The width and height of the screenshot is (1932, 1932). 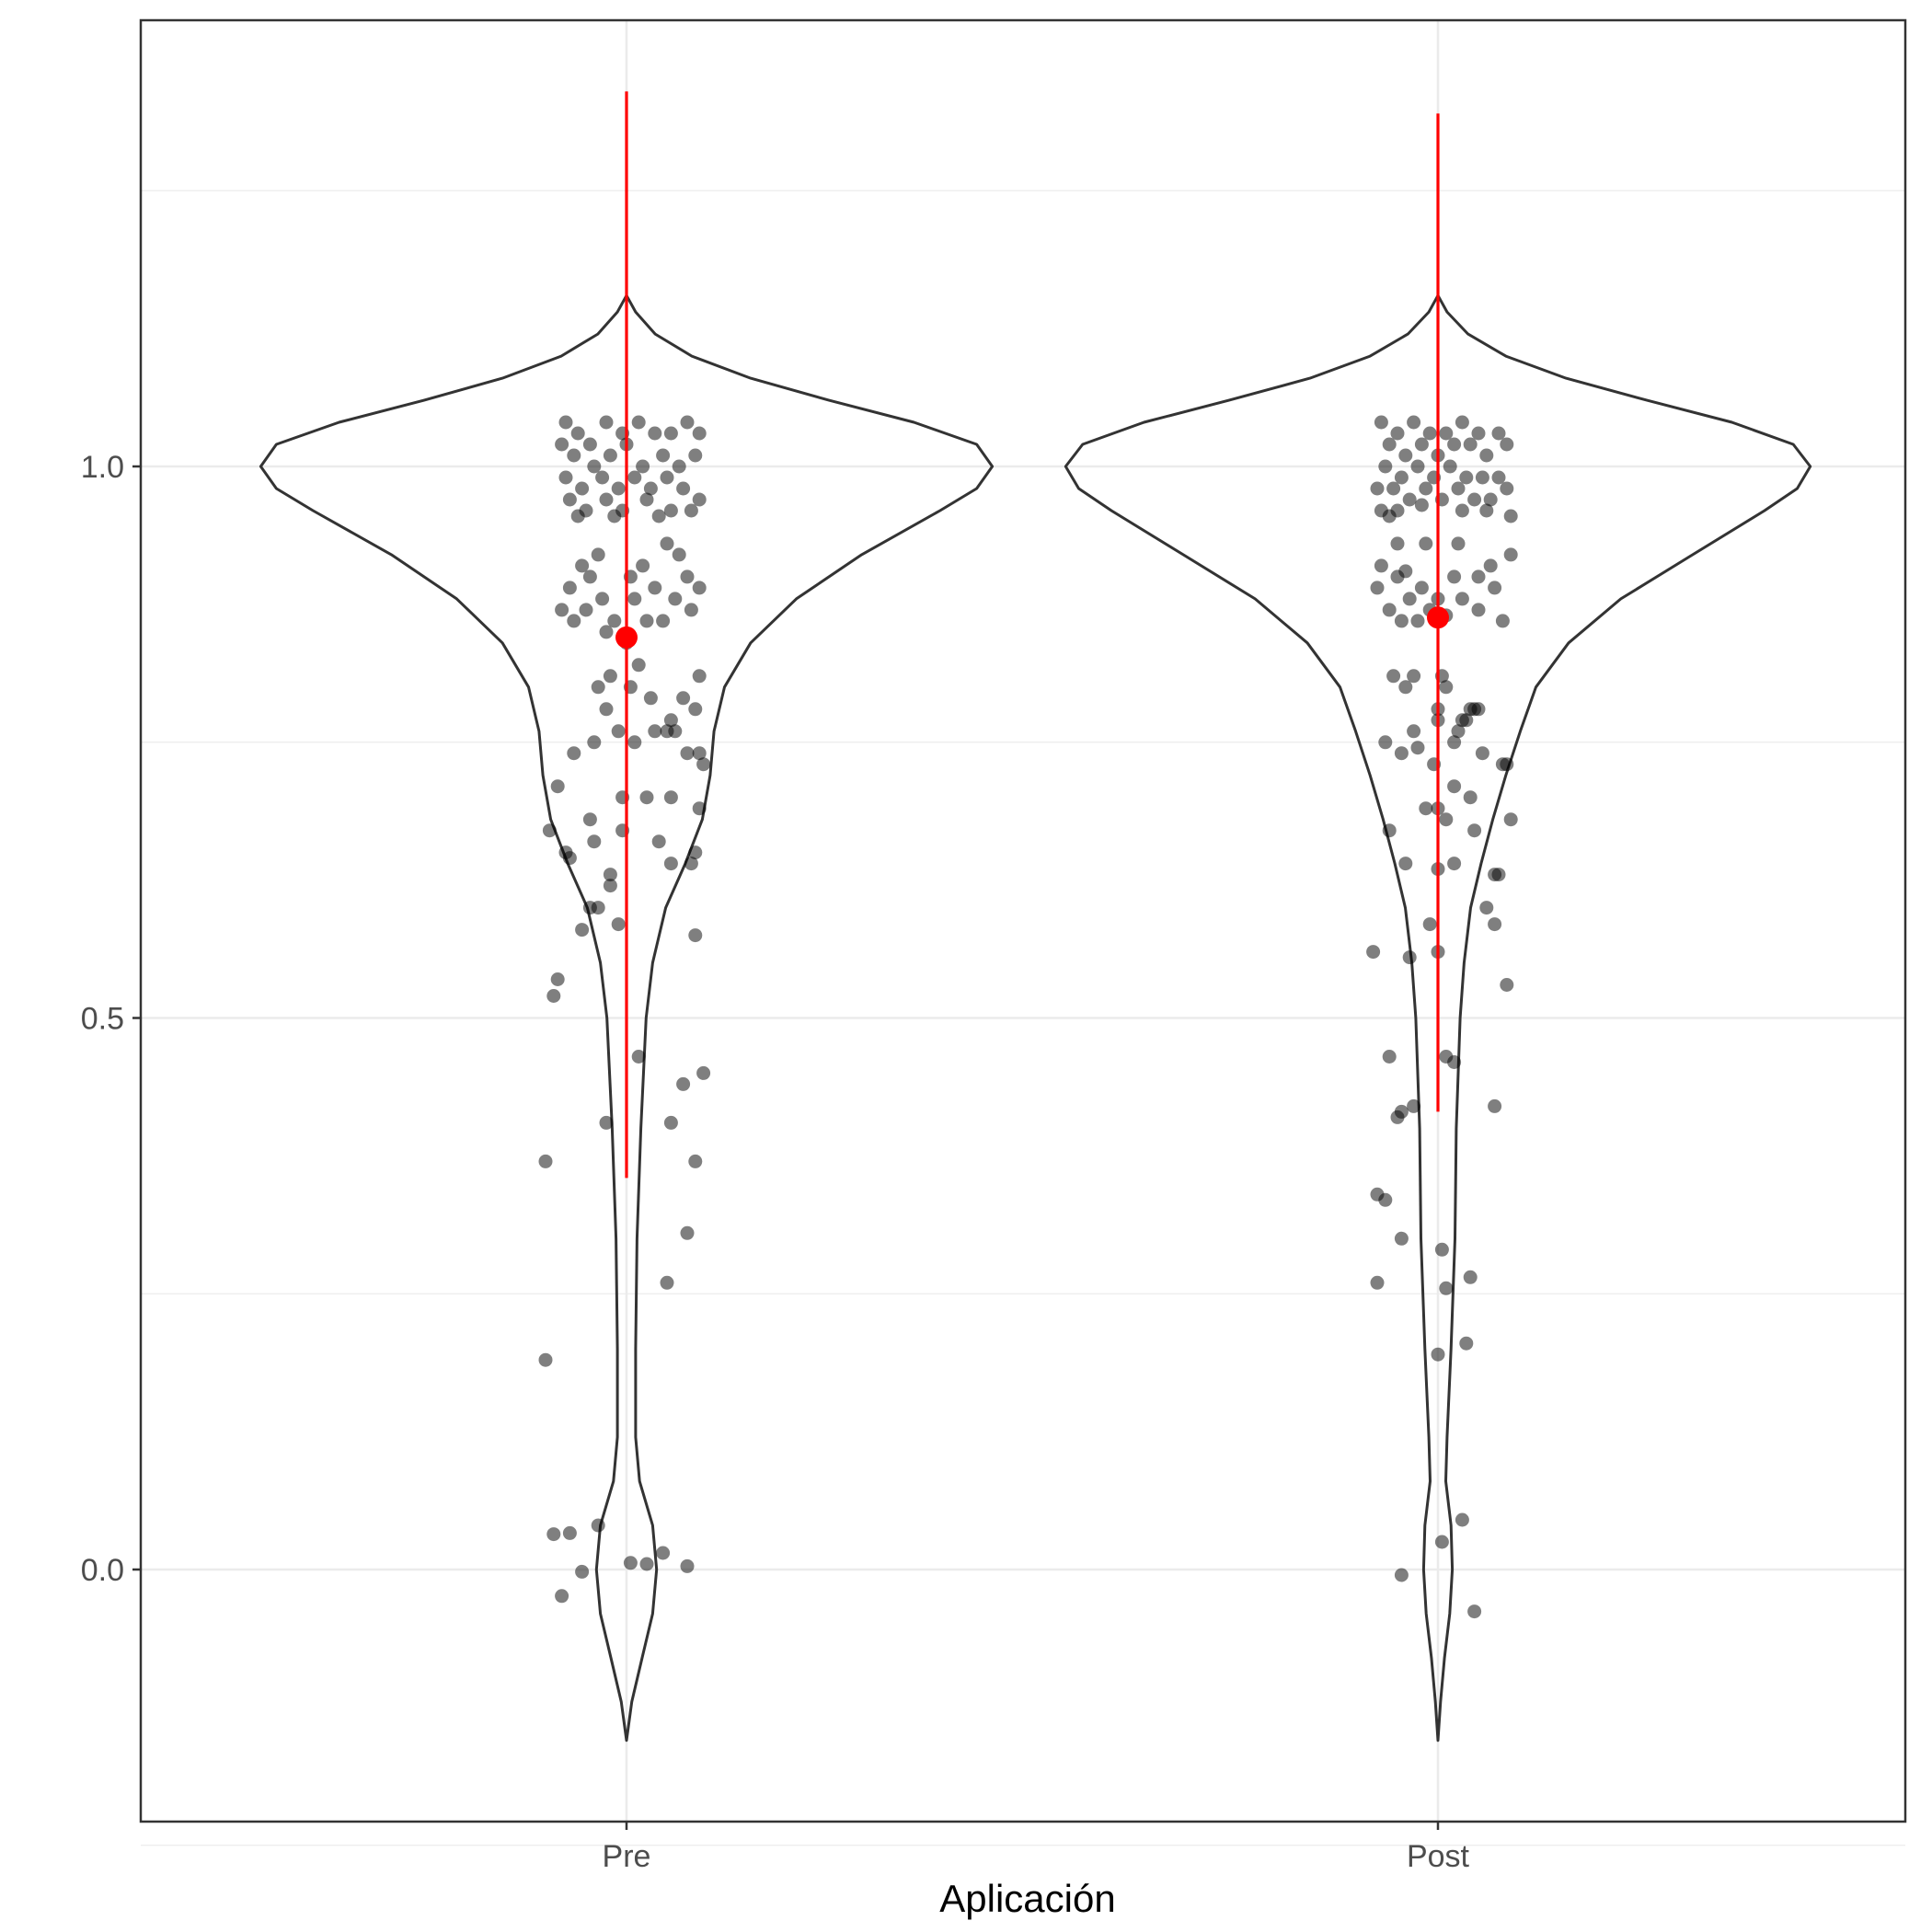 What do you see at coordinates (102, 1570) in the screenshot?
I see `y-tick-label: 0.0` at bounding box center [102, 1570].